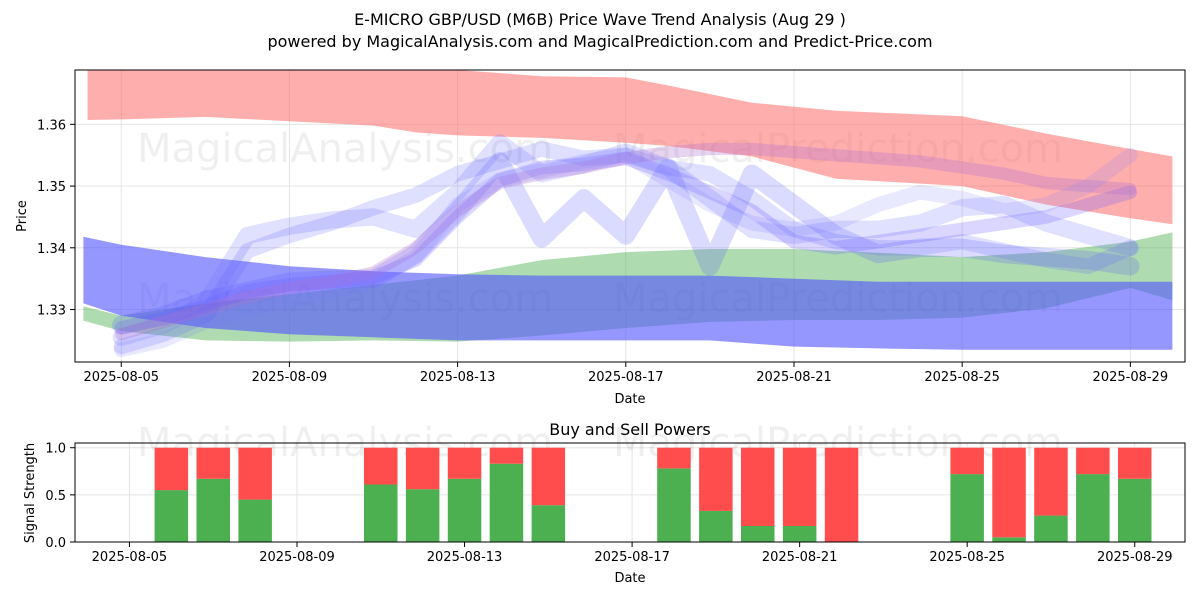  Describe the element at coordinates (629, 578) in the screenshot. I see `power-x-axis-label: Date` at that location.